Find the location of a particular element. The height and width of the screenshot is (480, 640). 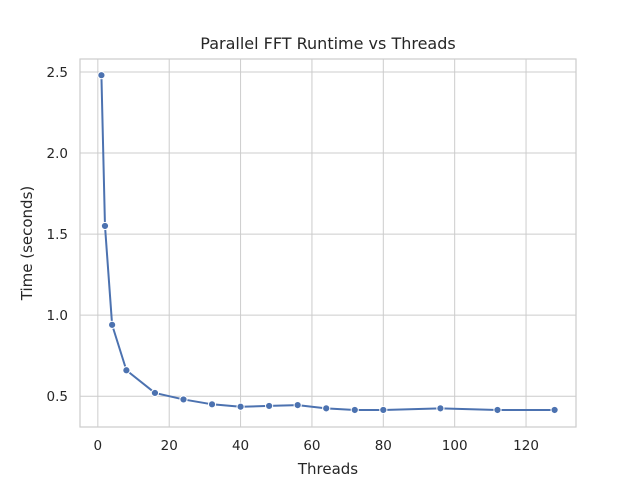

x-tick-label: 20 is located at coordinates (169, 446).